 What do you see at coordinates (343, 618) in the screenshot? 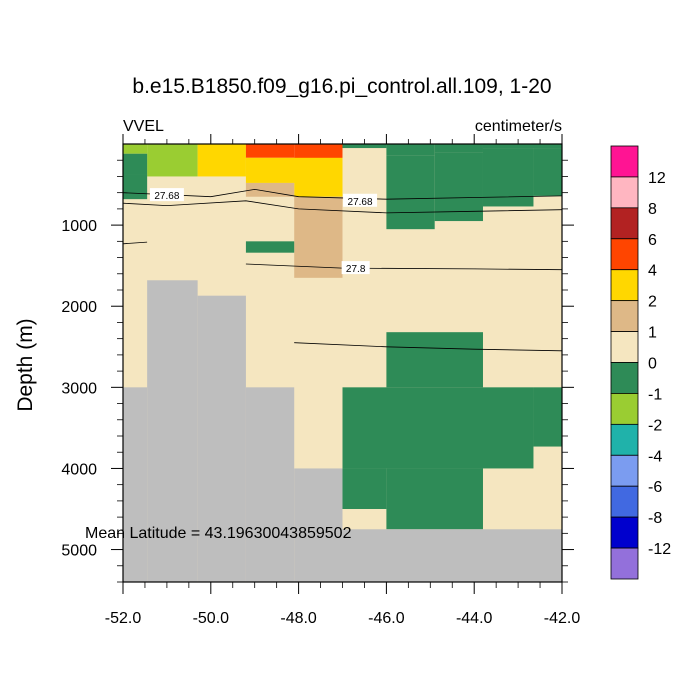
I see `x-tick-labels: -52.0 -50.0 -48.0 -46.0 -44.0 -42.0` at bounding box center [343, 618].